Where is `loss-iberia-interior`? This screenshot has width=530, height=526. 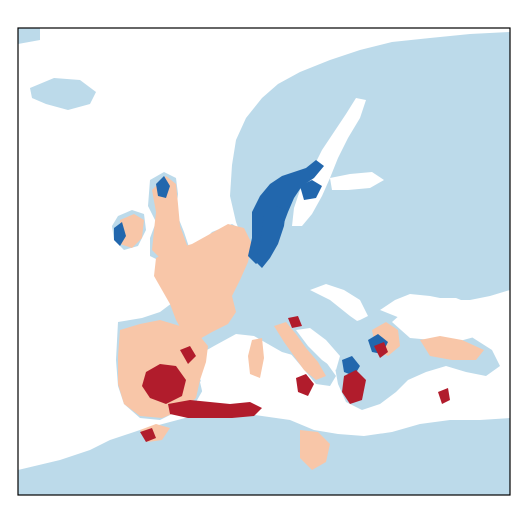 loss-iberia-interior is located at coordinates (164, 384).